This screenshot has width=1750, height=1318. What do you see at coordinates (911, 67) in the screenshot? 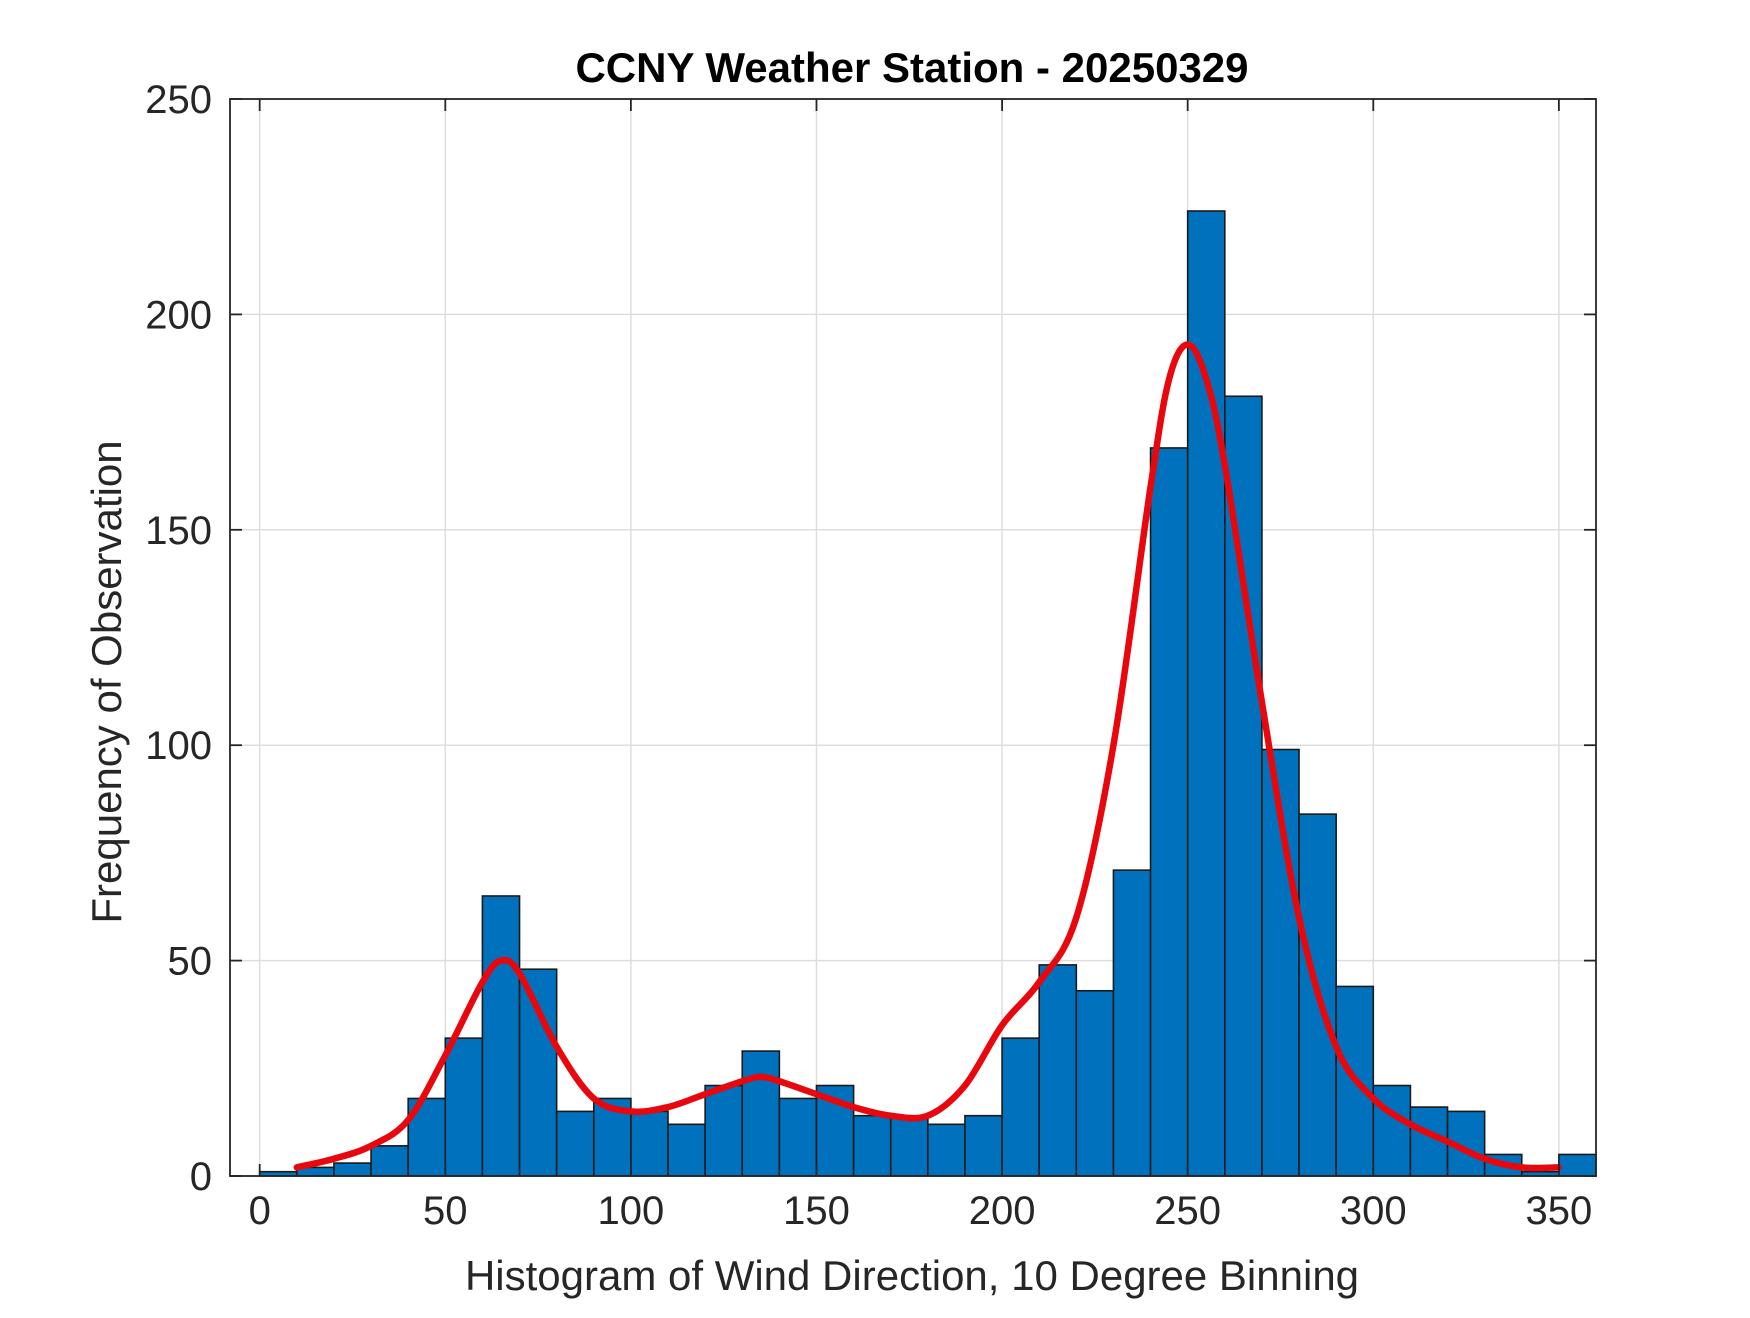
I see `chart-title: CCNY Weather Station - 20250329` at bounding box center [911, 67].